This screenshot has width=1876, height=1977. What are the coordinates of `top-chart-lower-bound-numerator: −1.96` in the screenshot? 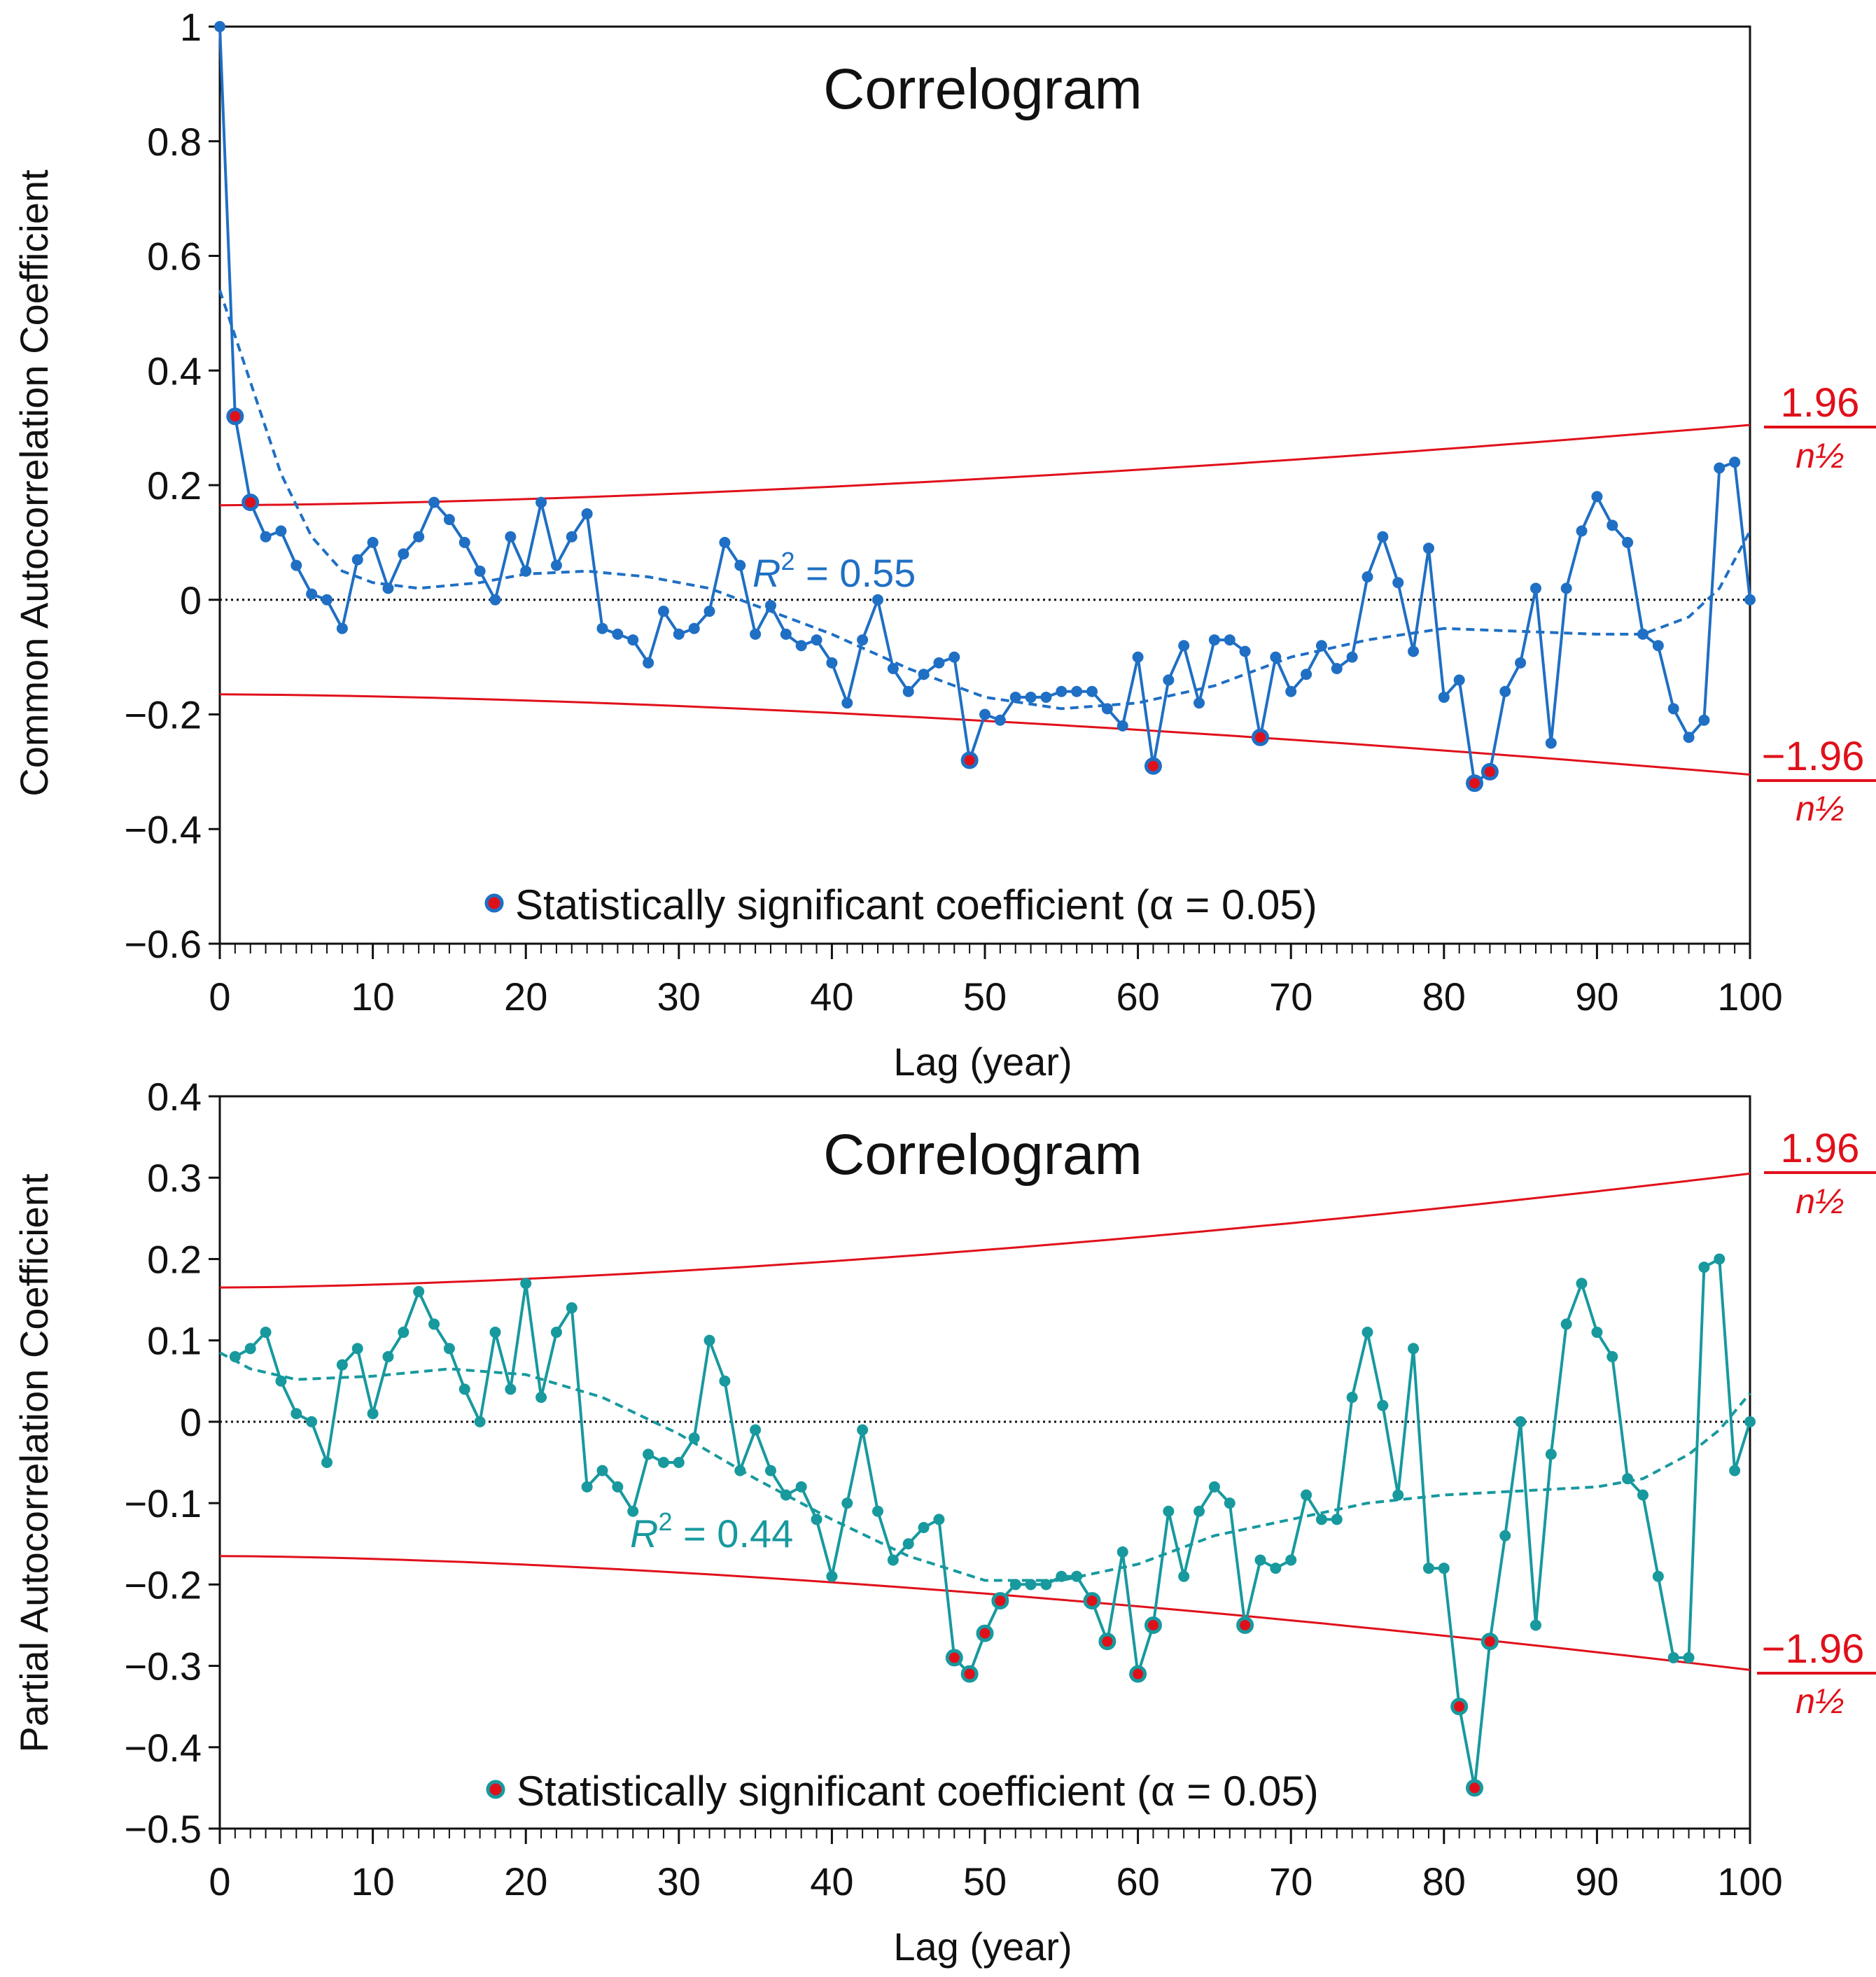 It's located at (1813, 756).